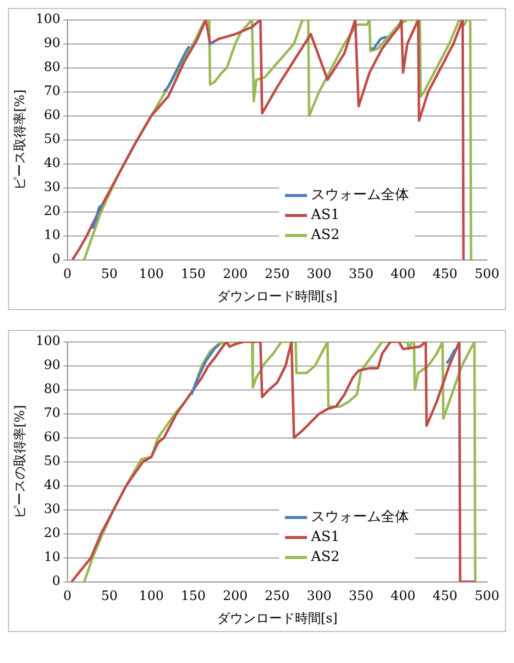 The width and height of the screenshot is (514, 663). Describe the element at coordinates (20, 140) in the screenshot. I see `y-axis-title: ピース取得率[%]` at that location.